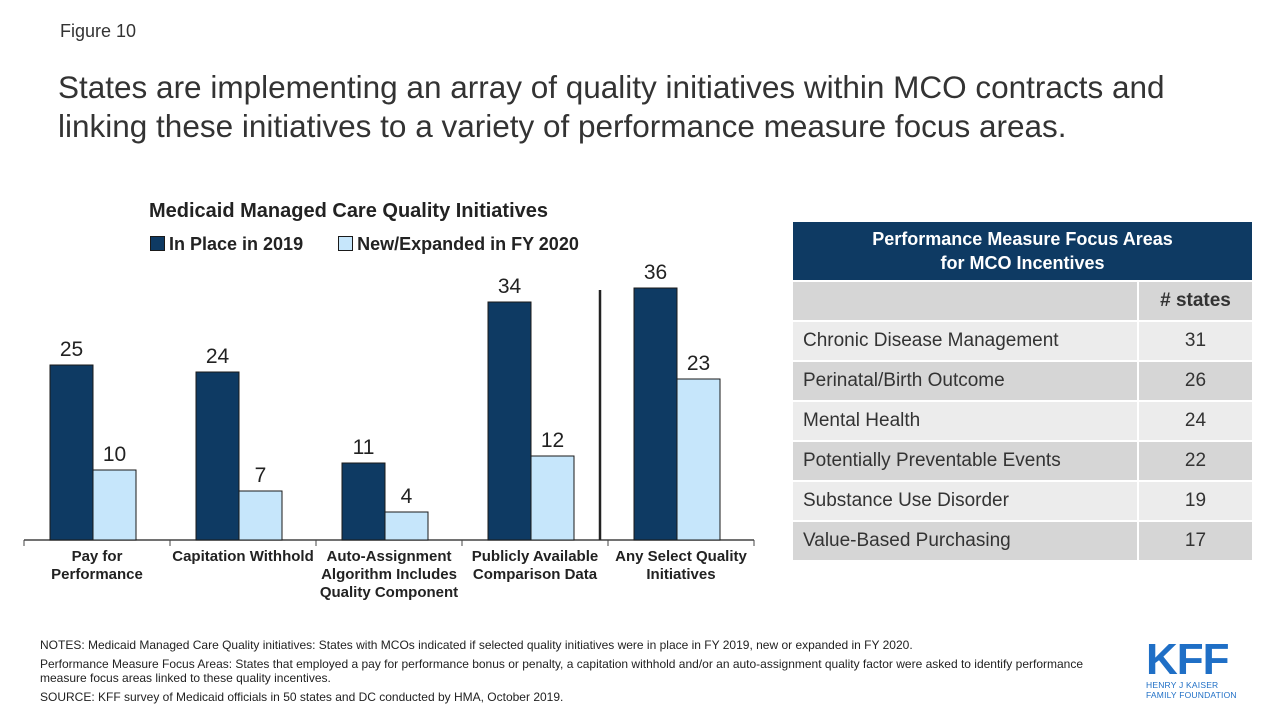  Describe the element at coordinates (71, 349) in the screenshot. I see `data-label-pay-for-performance-in-place-in-2019: 25` at that location.